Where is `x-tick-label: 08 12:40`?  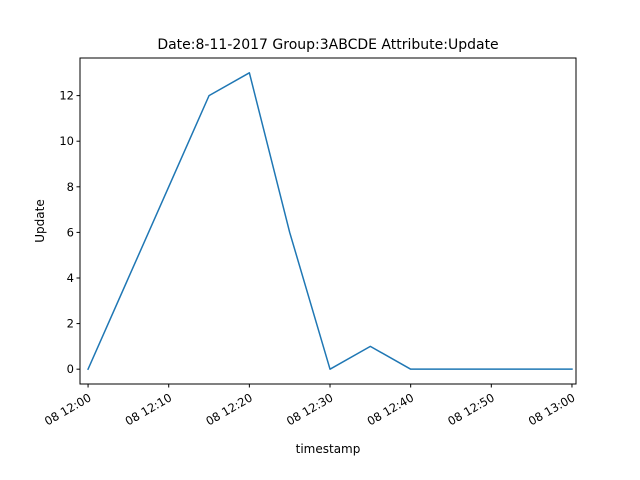 x-tick-label: 08 12:40 is located at coordinates (391, 409).